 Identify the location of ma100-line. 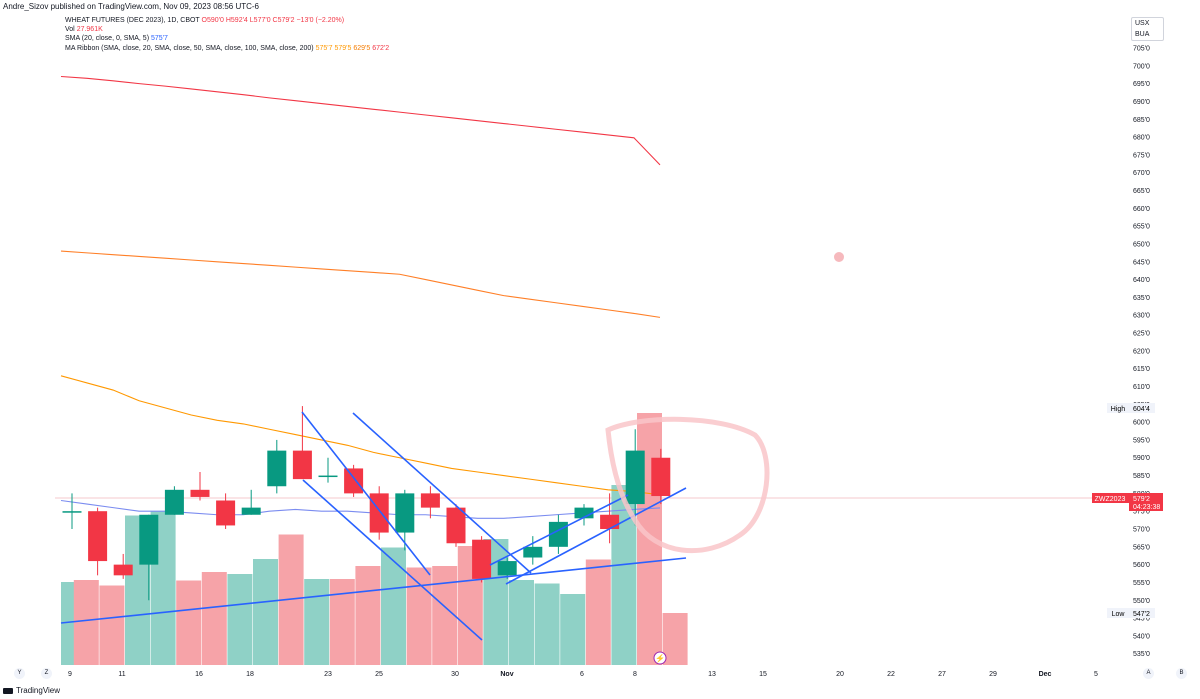
(360, 284).